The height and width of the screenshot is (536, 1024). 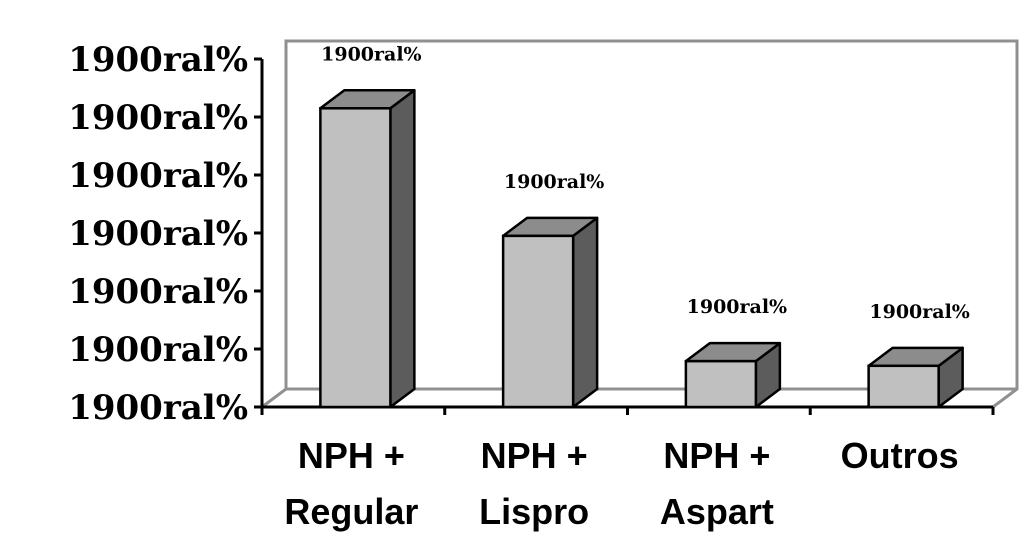 I want to click on category-label: Aspart, so click(x=717, y=511).